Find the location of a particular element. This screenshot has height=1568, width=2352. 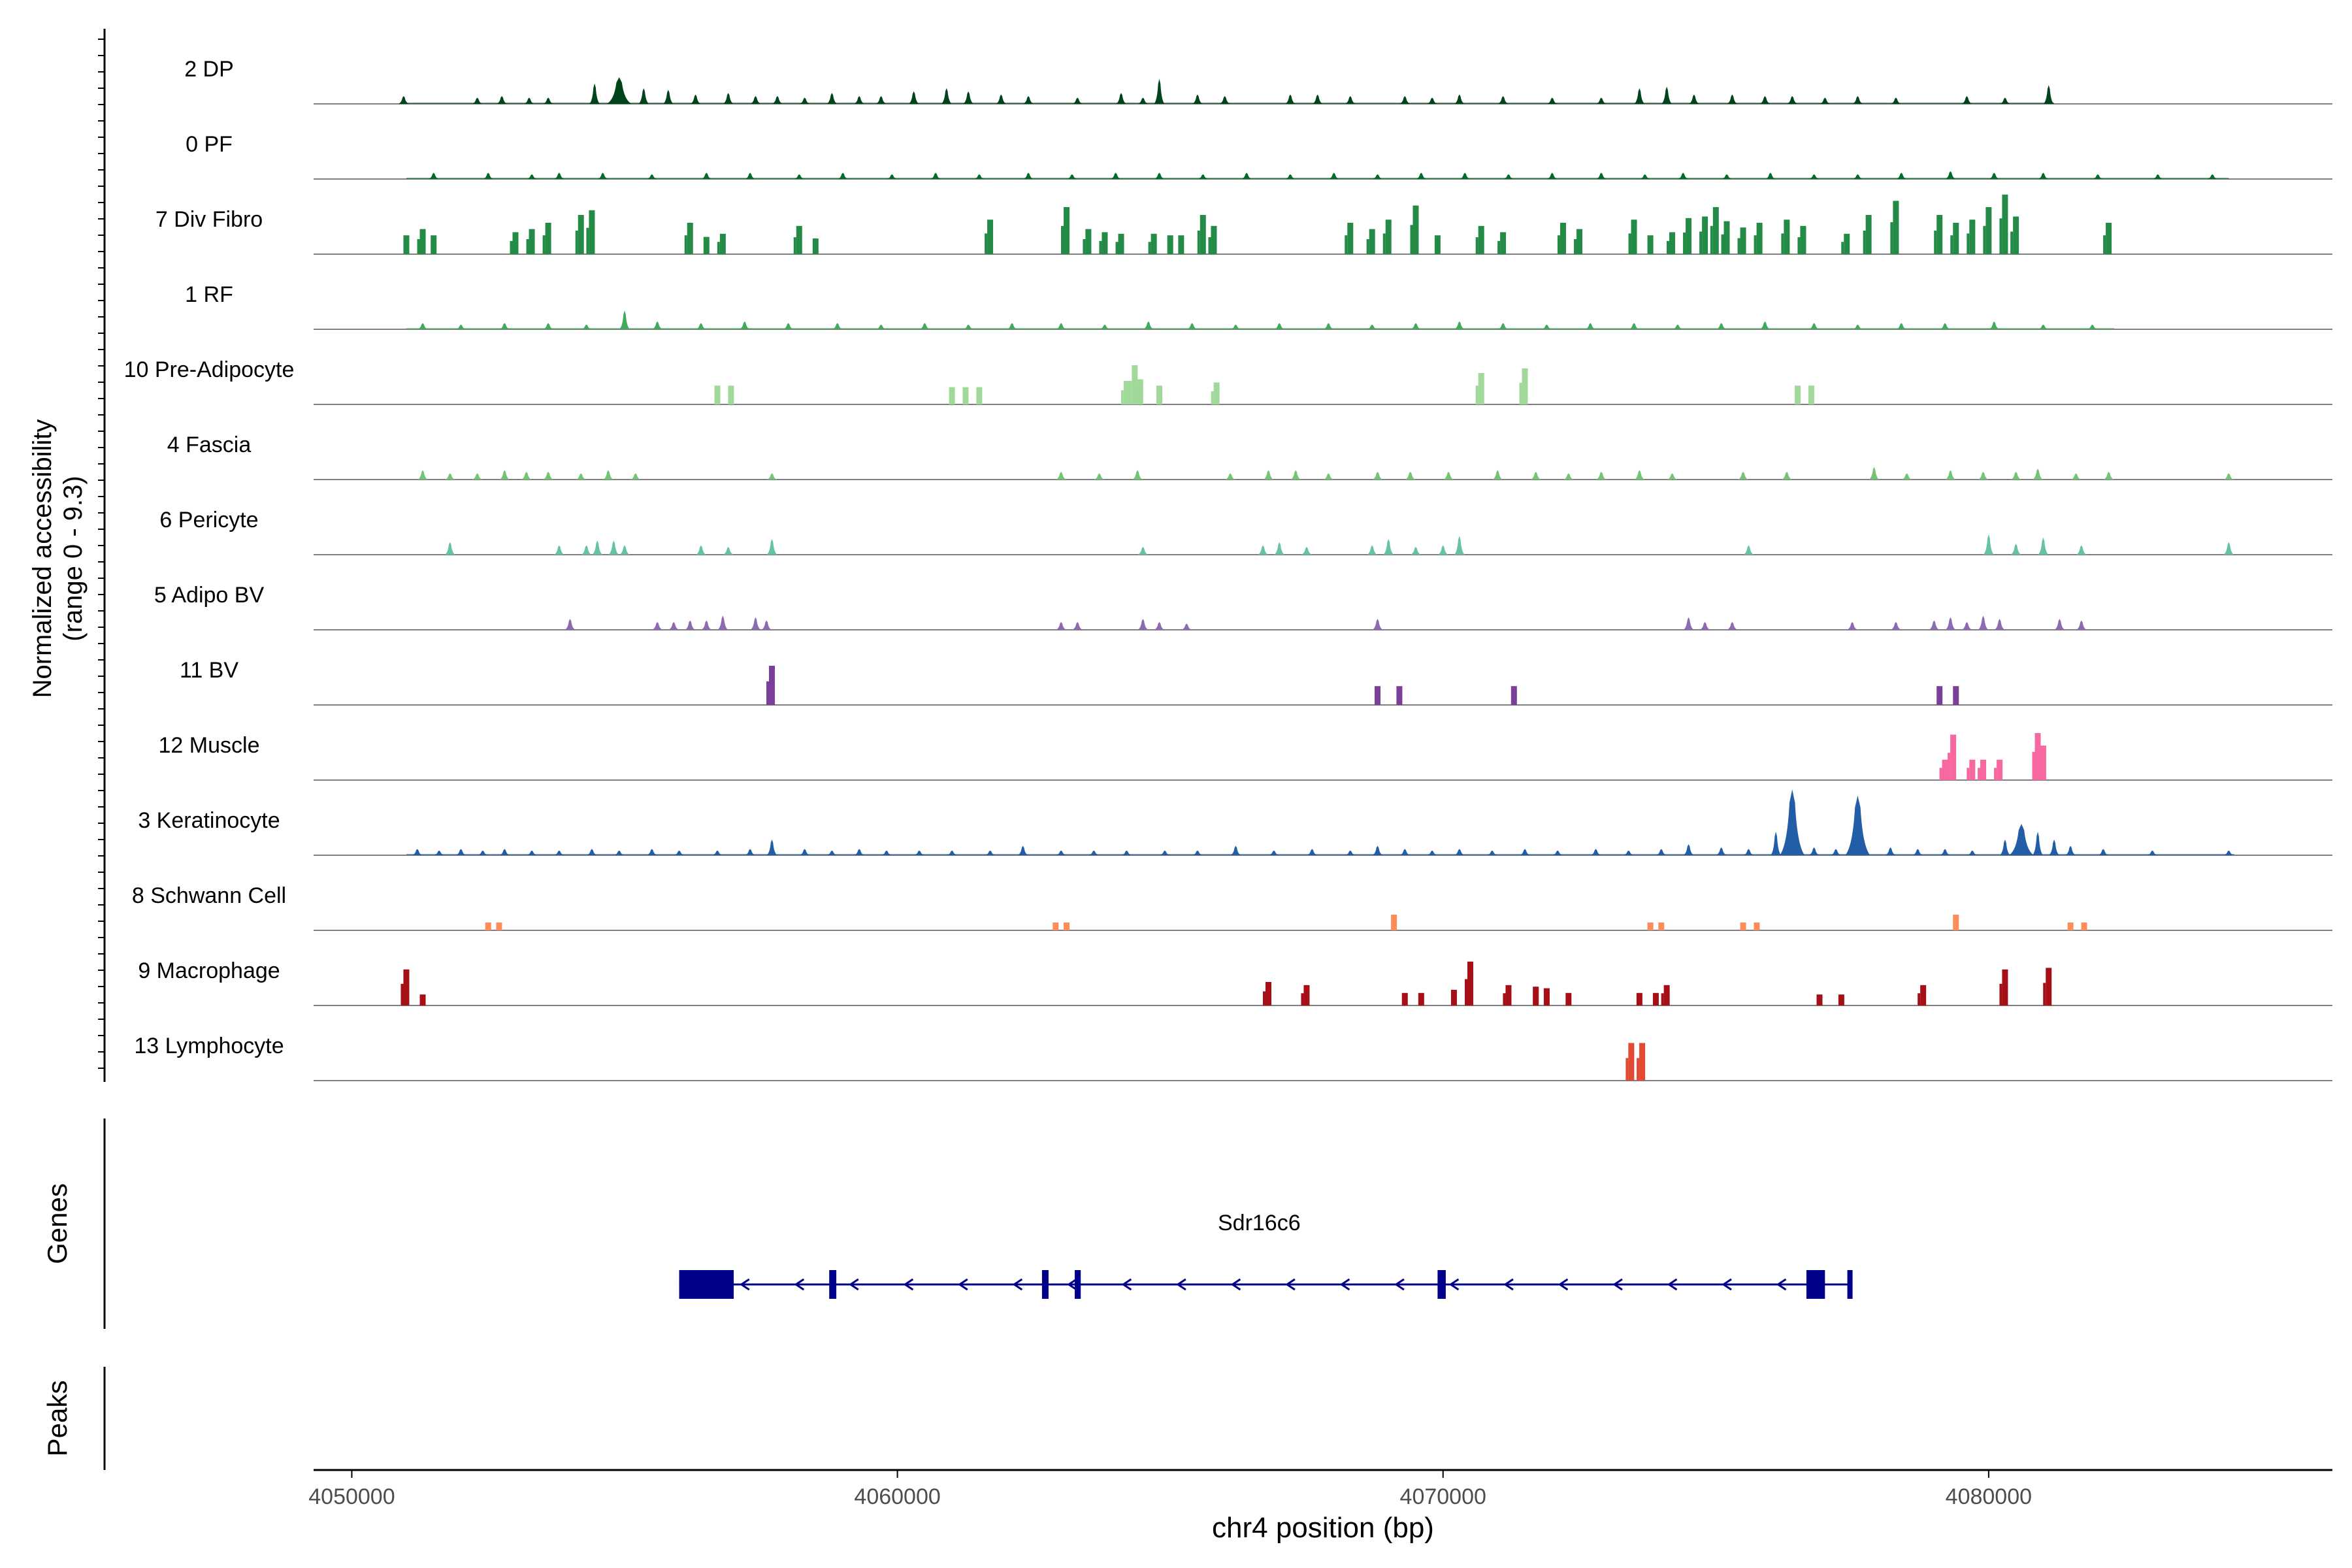

track-3: 7 Div Fibro is located at coordinates (1243, 224).